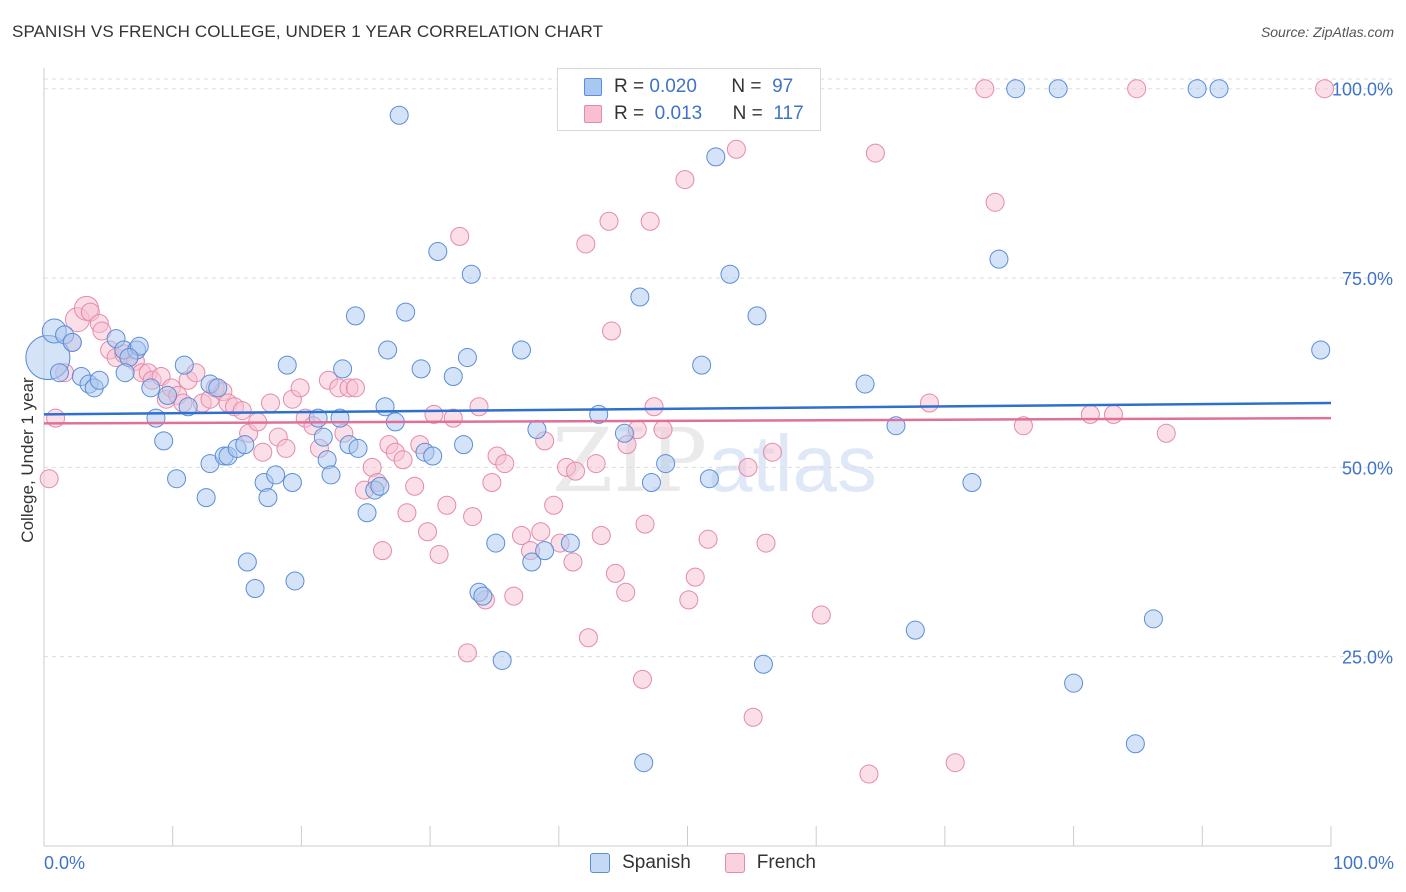  I want to click on bottom-legend-spanish: Spanish, so click(640, 863).